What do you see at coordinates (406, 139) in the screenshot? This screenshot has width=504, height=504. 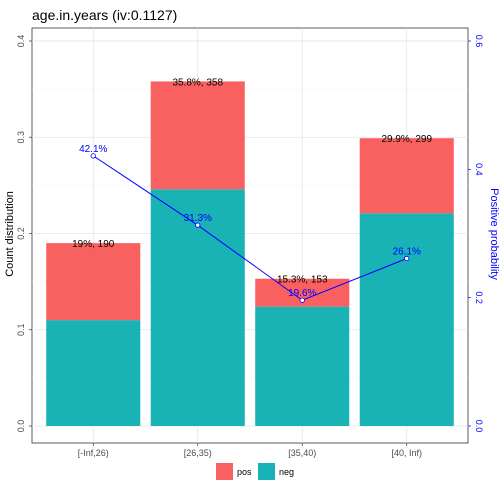 I see `bar-data-label: 29.9%, 299` at bounding box center [406, 139].